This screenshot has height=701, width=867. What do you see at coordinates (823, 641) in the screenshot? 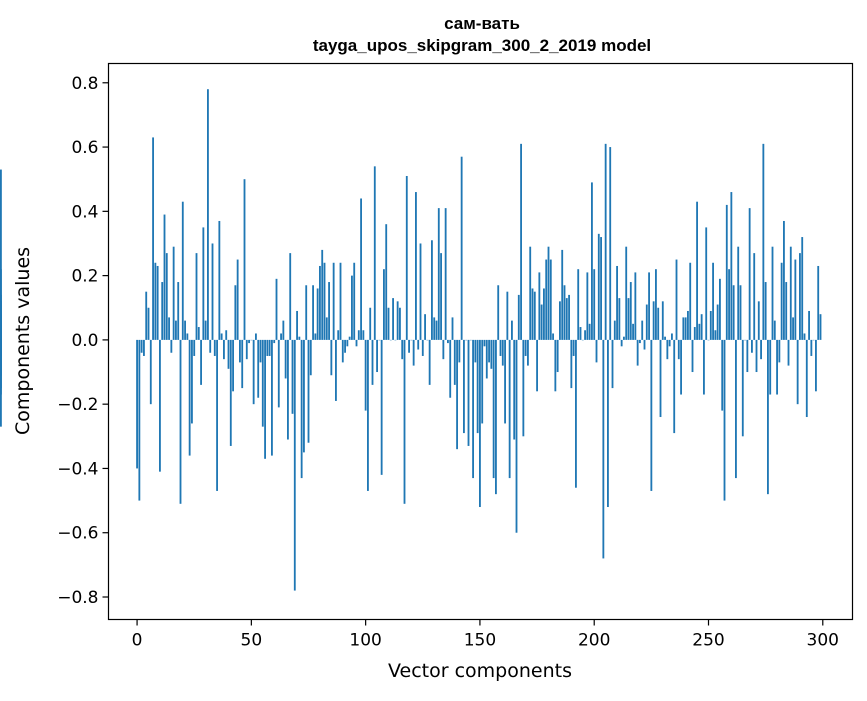
I see `x-tick-label: 300` at bounding box center [823, 641].